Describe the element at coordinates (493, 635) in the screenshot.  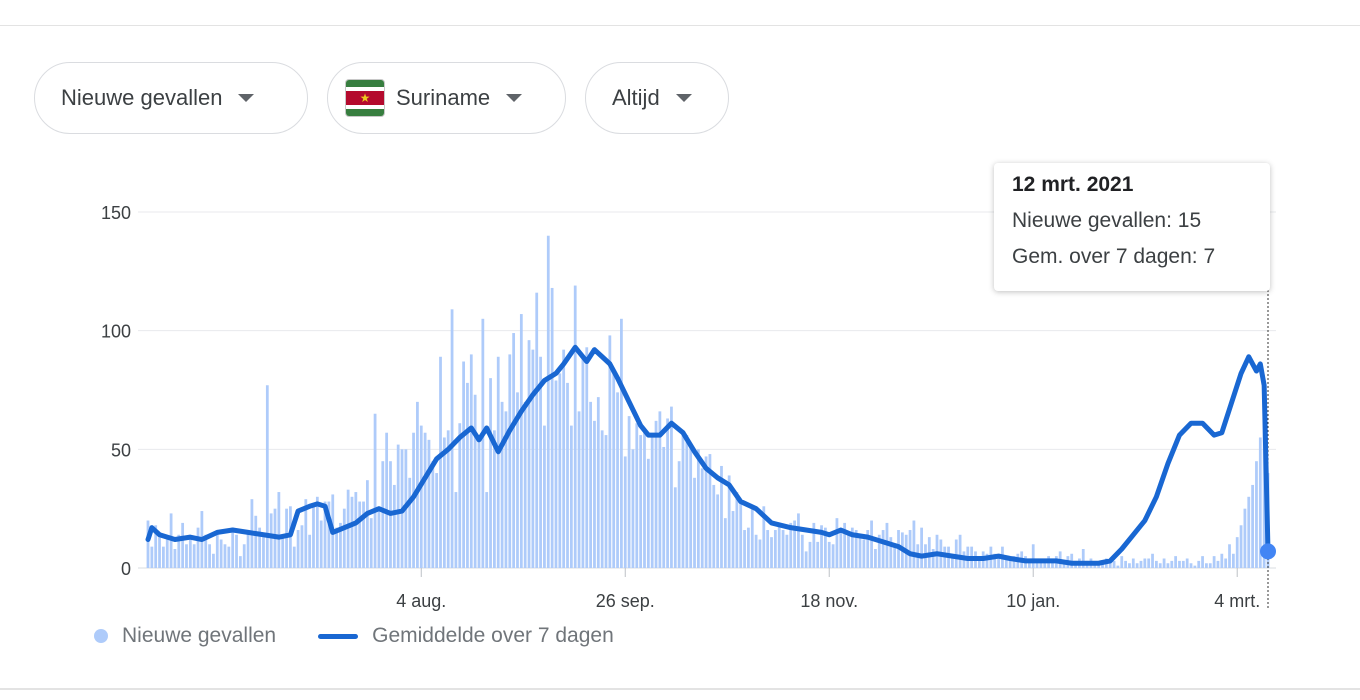
I see `legend-line-label: Gemiddelde over 7 dagen` at that location.